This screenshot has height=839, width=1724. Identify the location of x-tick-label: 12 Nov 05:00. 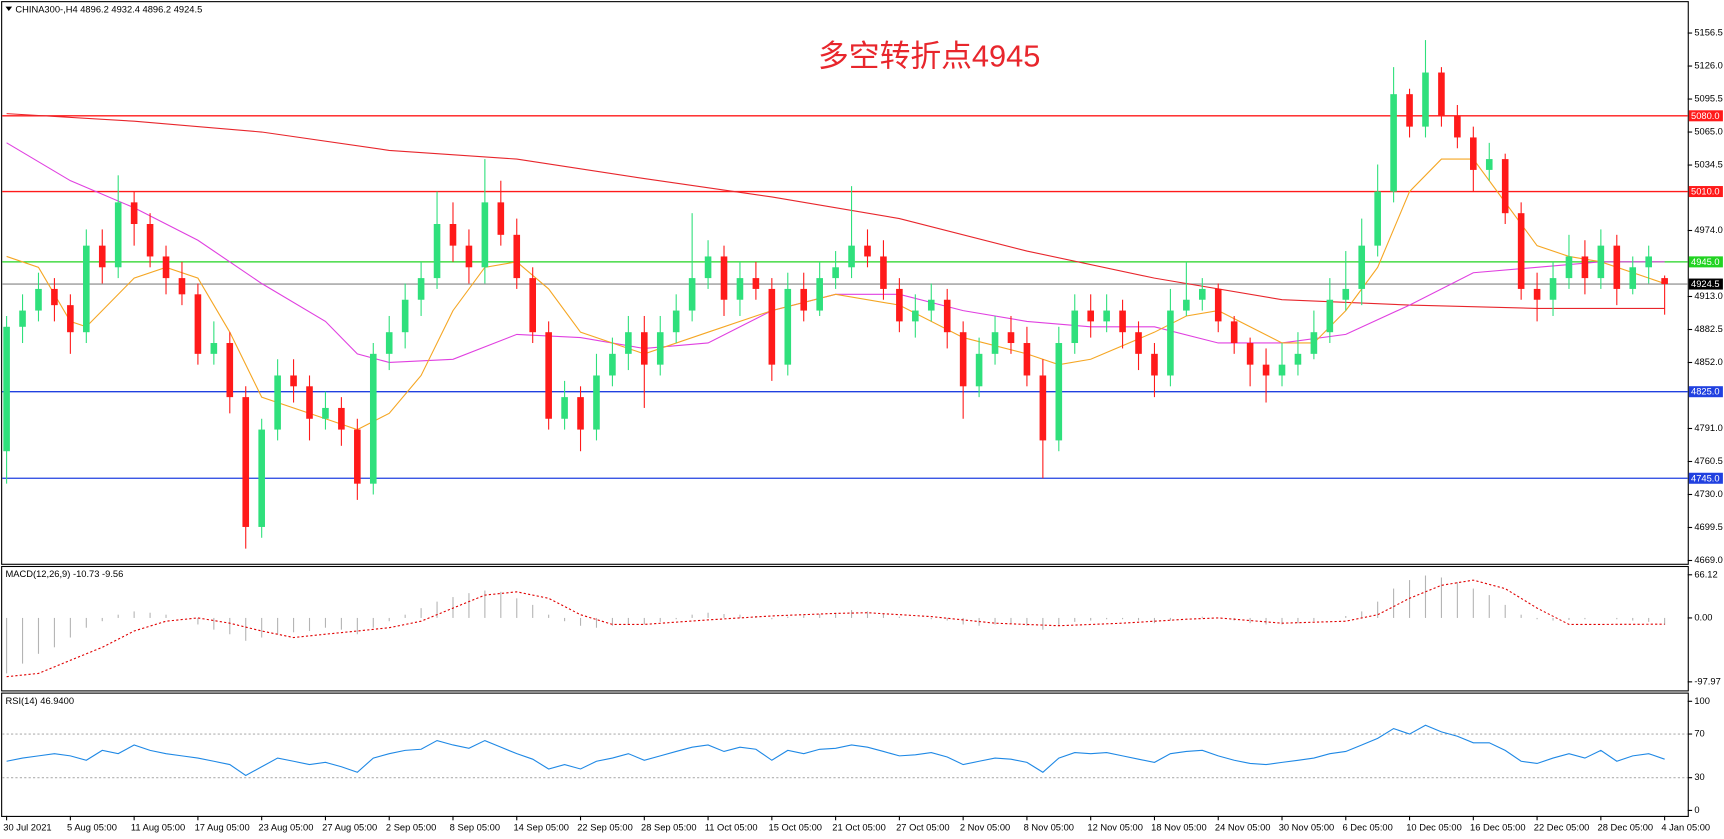
(1115, 827).